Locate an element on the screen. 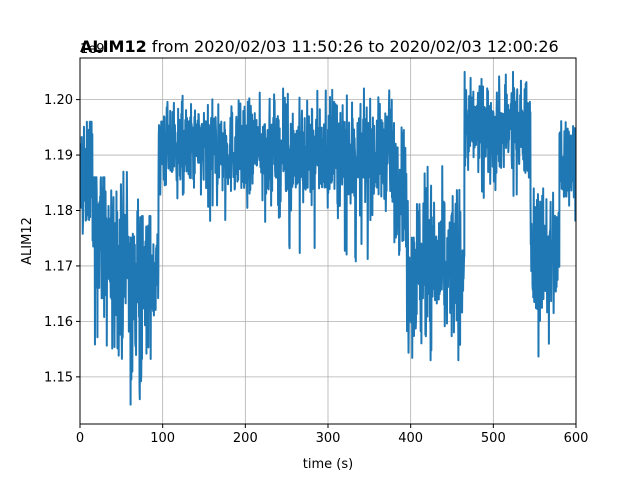 The image size is (640, 480). y-axis-ticks: 1.15 1.16 1.17 1.18 1.19 1.20 is located at coordinates (62, 239).